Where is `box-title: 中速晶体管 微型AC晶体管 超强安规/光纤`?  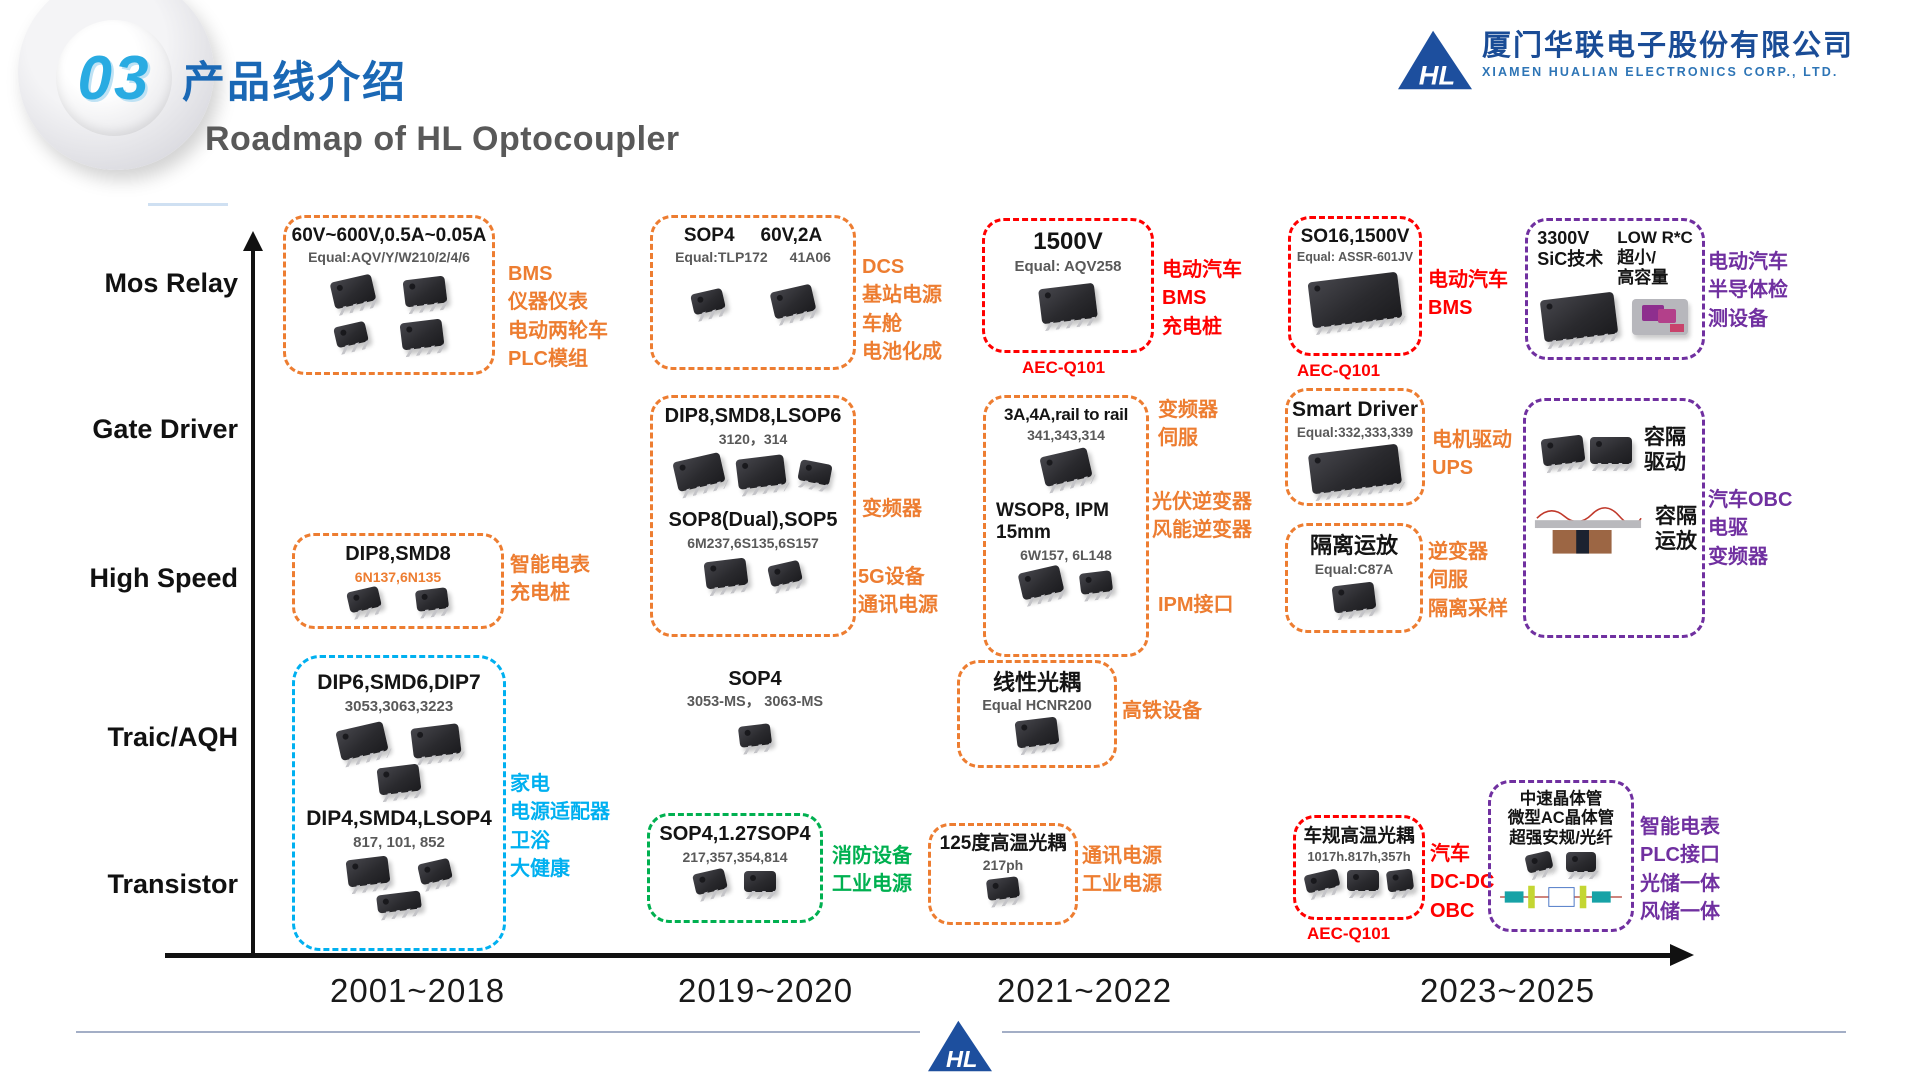 box-title: 中速晶体管 微型AC晶体管 超强安规/光纤 is located at coordinates (1561, 818).